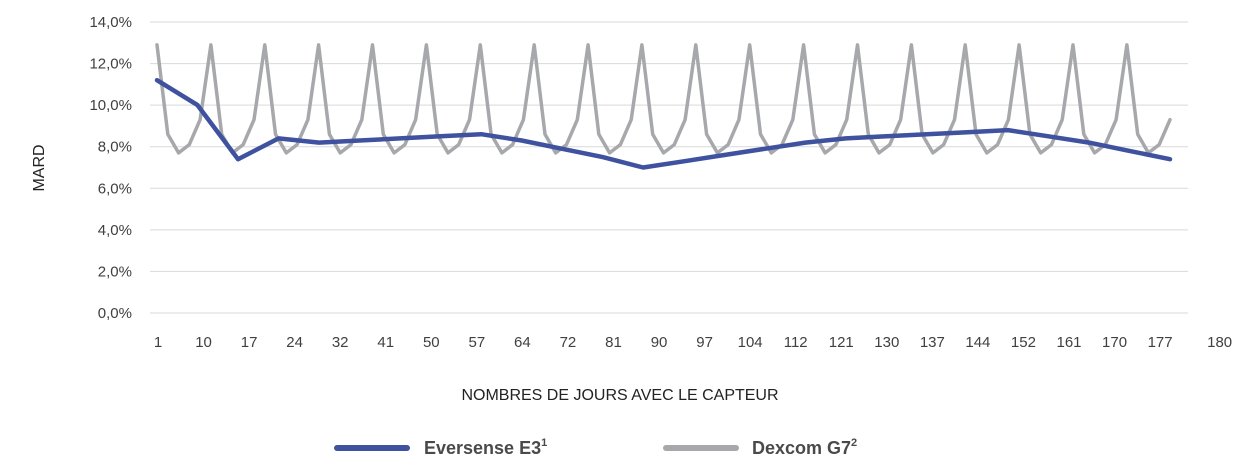 This screenshot has width=1251, height=462. What do you see at coordinates (110, 105) in the screenshot?
I see `y-tick-label: 10,0%` at bounding box center [110, 105].